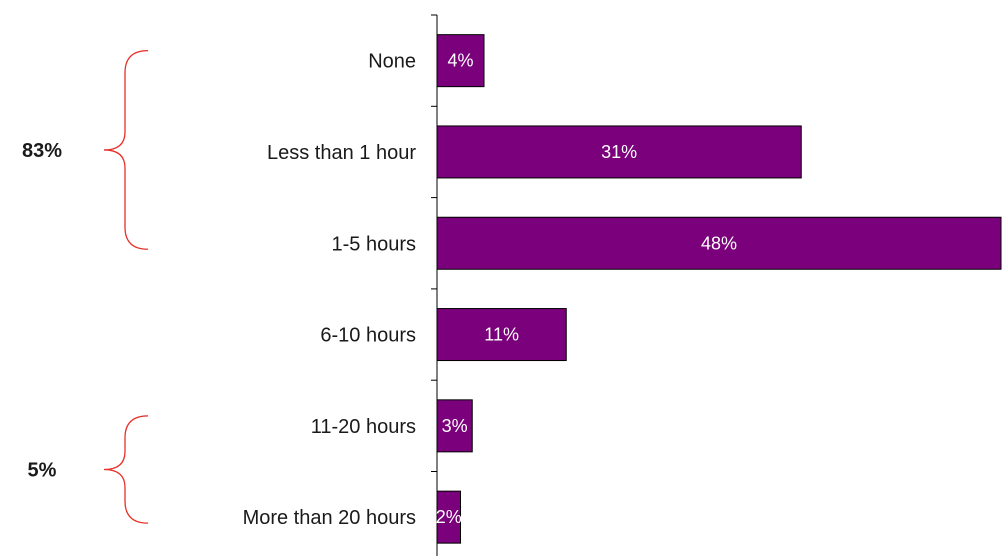  Describe the element at coordinates (42, 471) in the screenshot. I see `group-total-label: 5%` at that location.